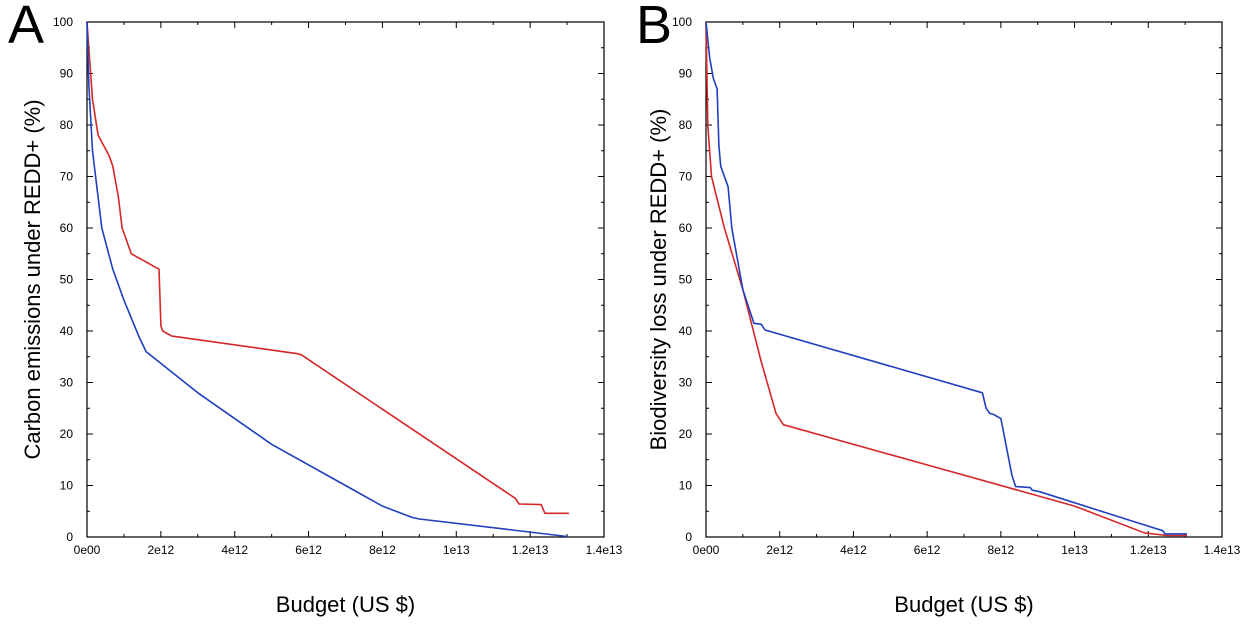 The height and width of the screenshot is (625, 1255). I want to click on panel-b-x-axis-title: Budget (US $), so click(963, 604).